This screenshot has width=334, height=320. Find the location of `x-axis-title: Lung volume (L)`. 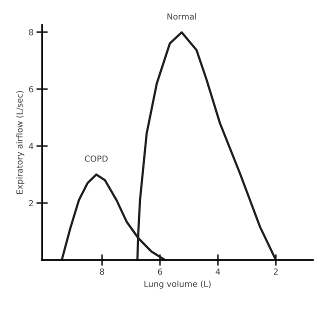

x-axis-title: Lung volume (L) is located at coordinates (177, 284).